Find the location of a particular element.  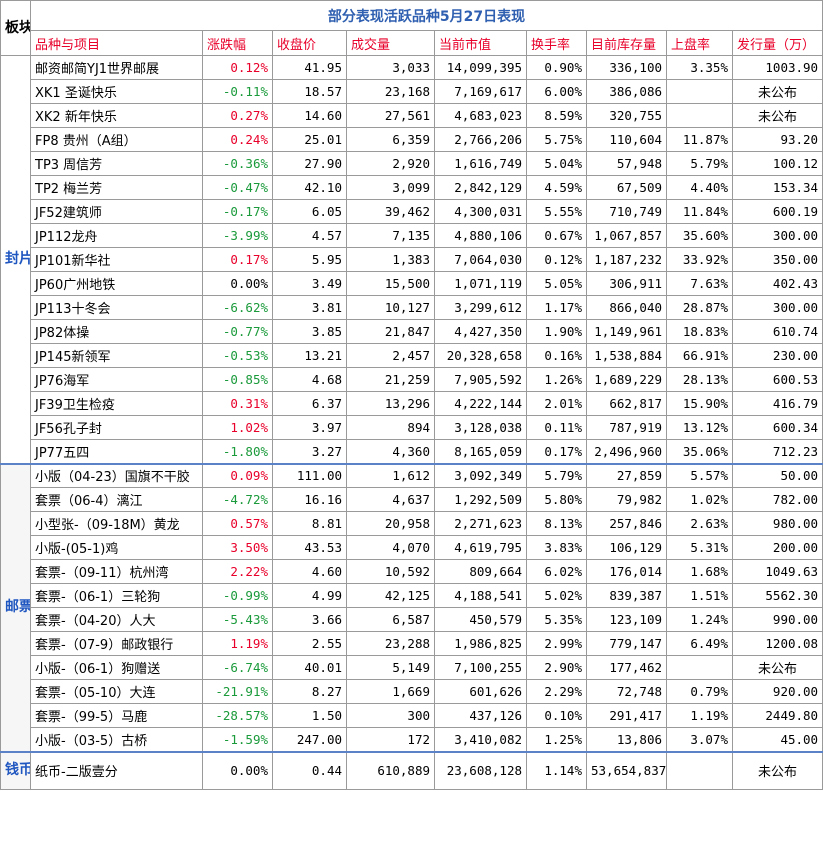

cell-name: TP3 周信芳 is located at coordinates (116, 163).